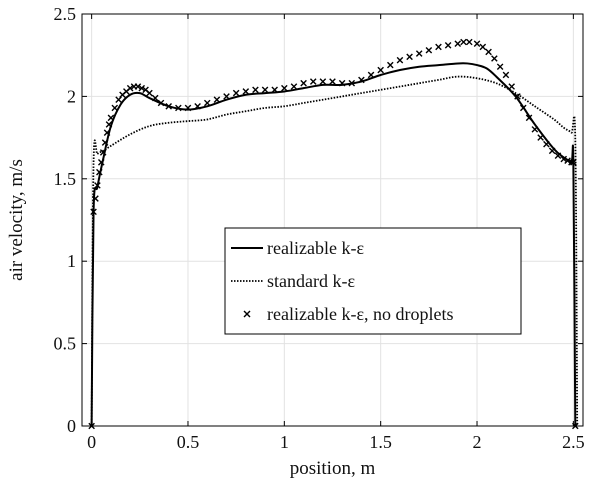  Describe the element at coordinates (71, 96) in the screenshot. I see `y-tick-label: 2` at that location.